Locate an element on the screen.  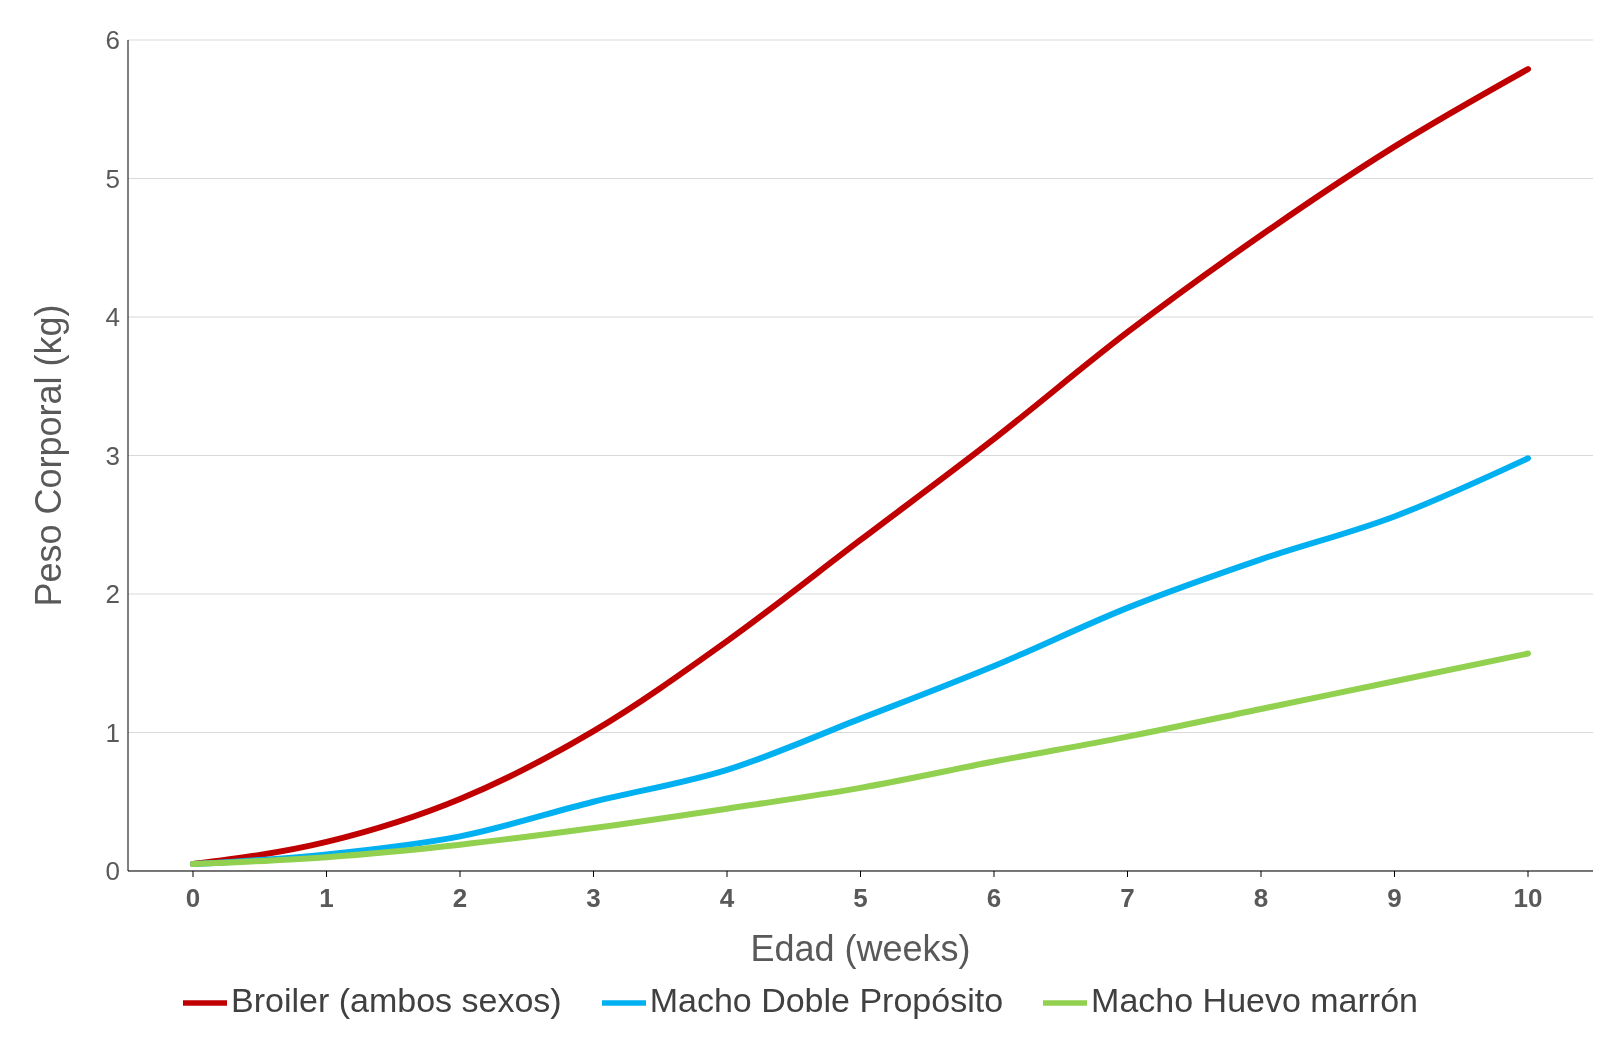
x-tick-label: 9 is located at coordinates (1394, 898).